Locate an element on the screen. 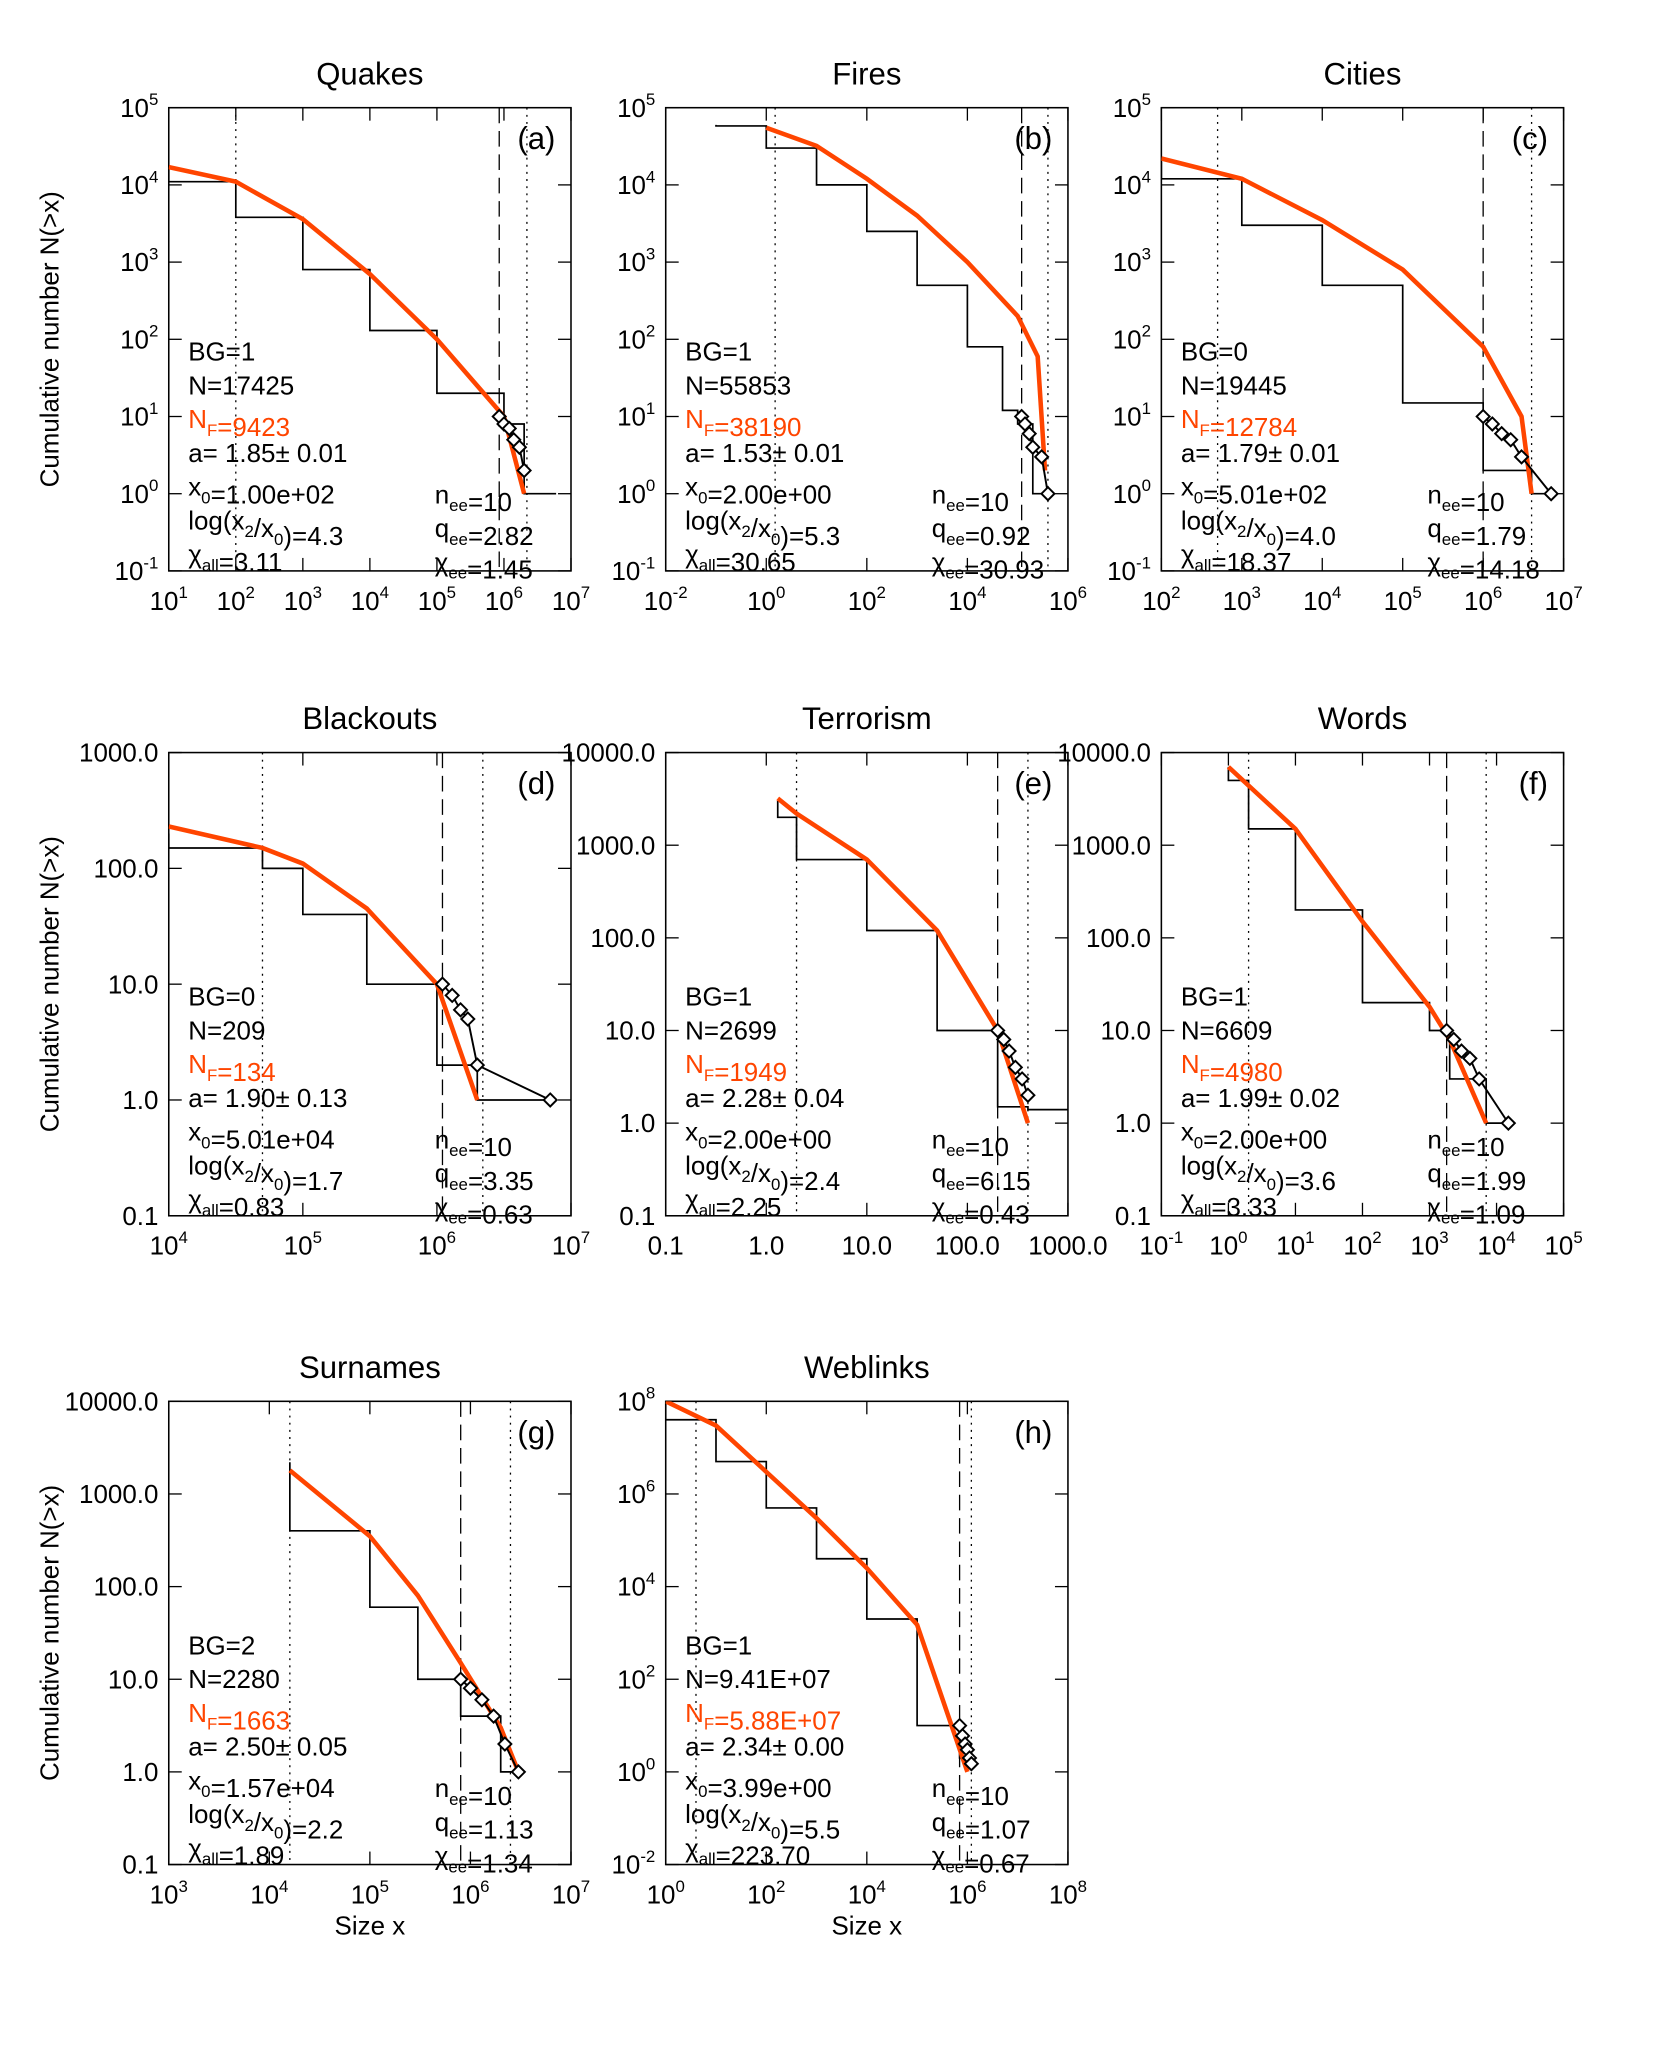 Image resolution: width=1661 pixels, height=2046 pixels. x-tick-label: 10⁰ is located at coordinates (1228, 1244).